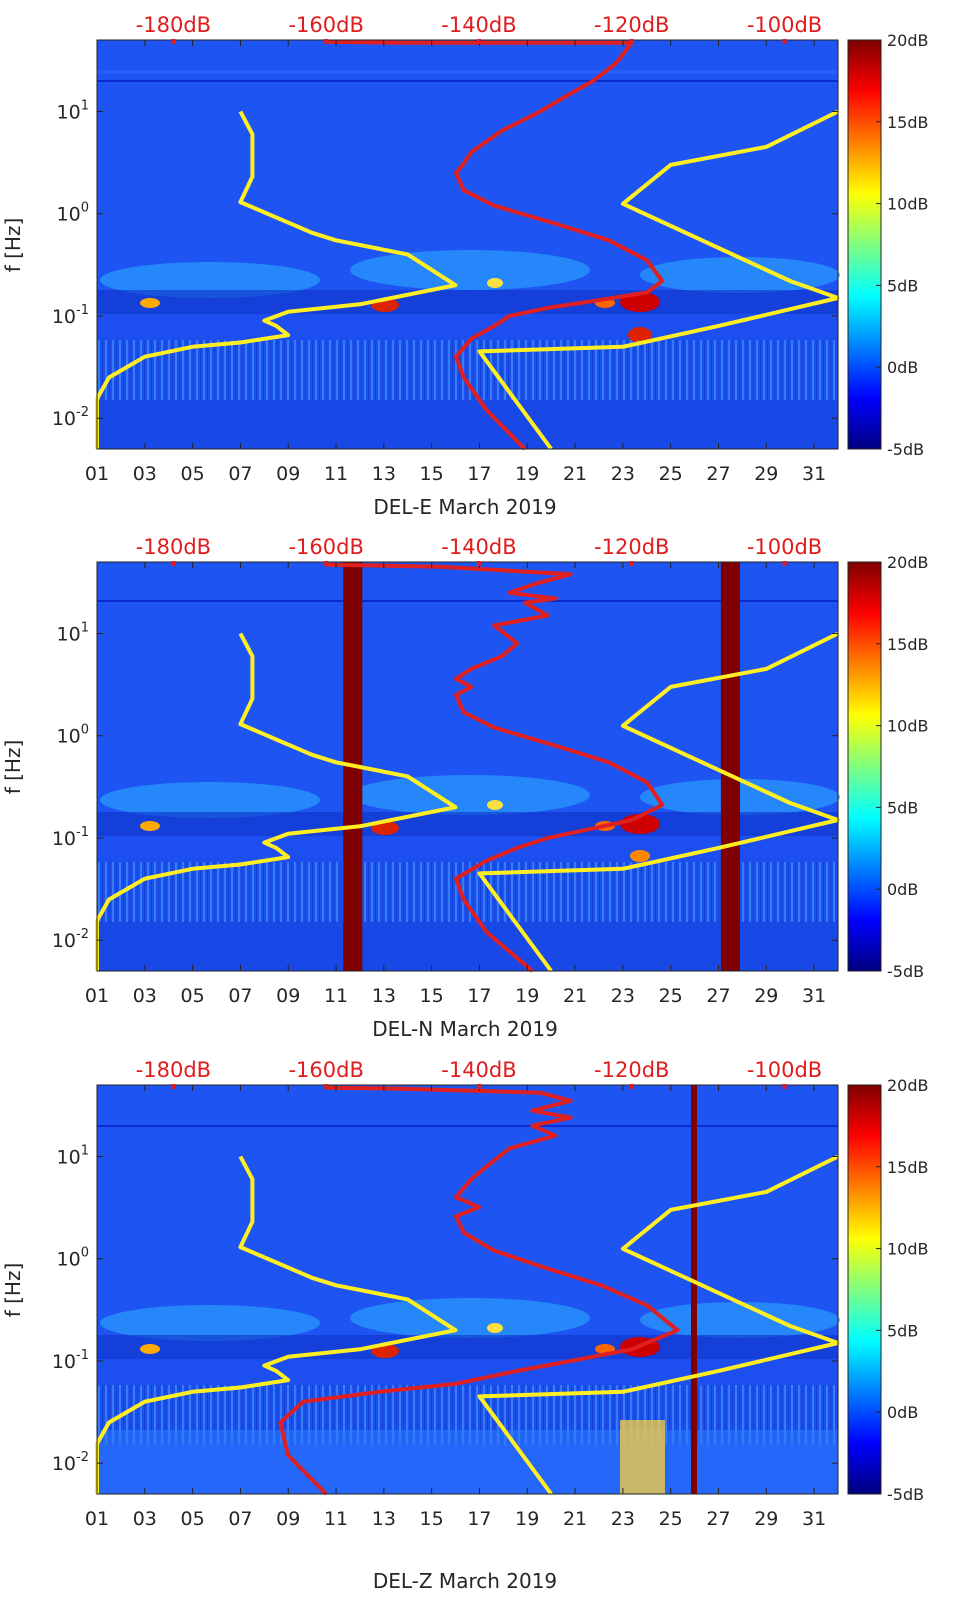 This screenshot has height=1599, width=962. Describe the element at coordinates (631, 25) in the screenshot. I see `top-db-tick-label: -120dB` at that location.